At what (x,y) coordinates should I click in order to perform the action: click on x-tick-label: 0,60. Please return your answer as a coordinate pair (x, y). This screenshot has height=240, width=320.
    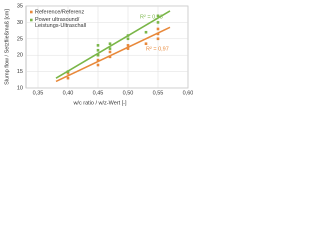
    Looking at the image, I should click on (188, 93).